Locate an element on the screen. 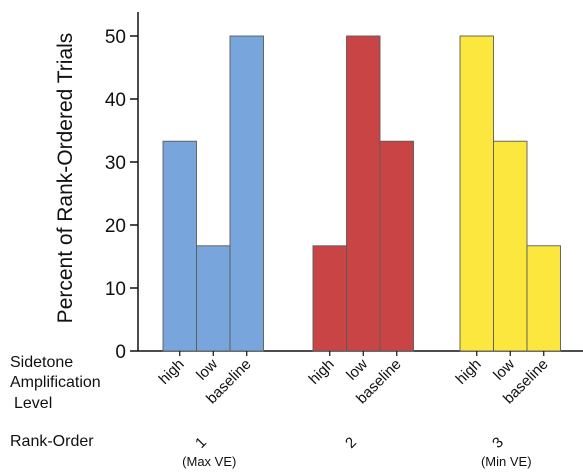  y-ticks: 0 10 20 30 40 50 is located at coordinates (121, 195).